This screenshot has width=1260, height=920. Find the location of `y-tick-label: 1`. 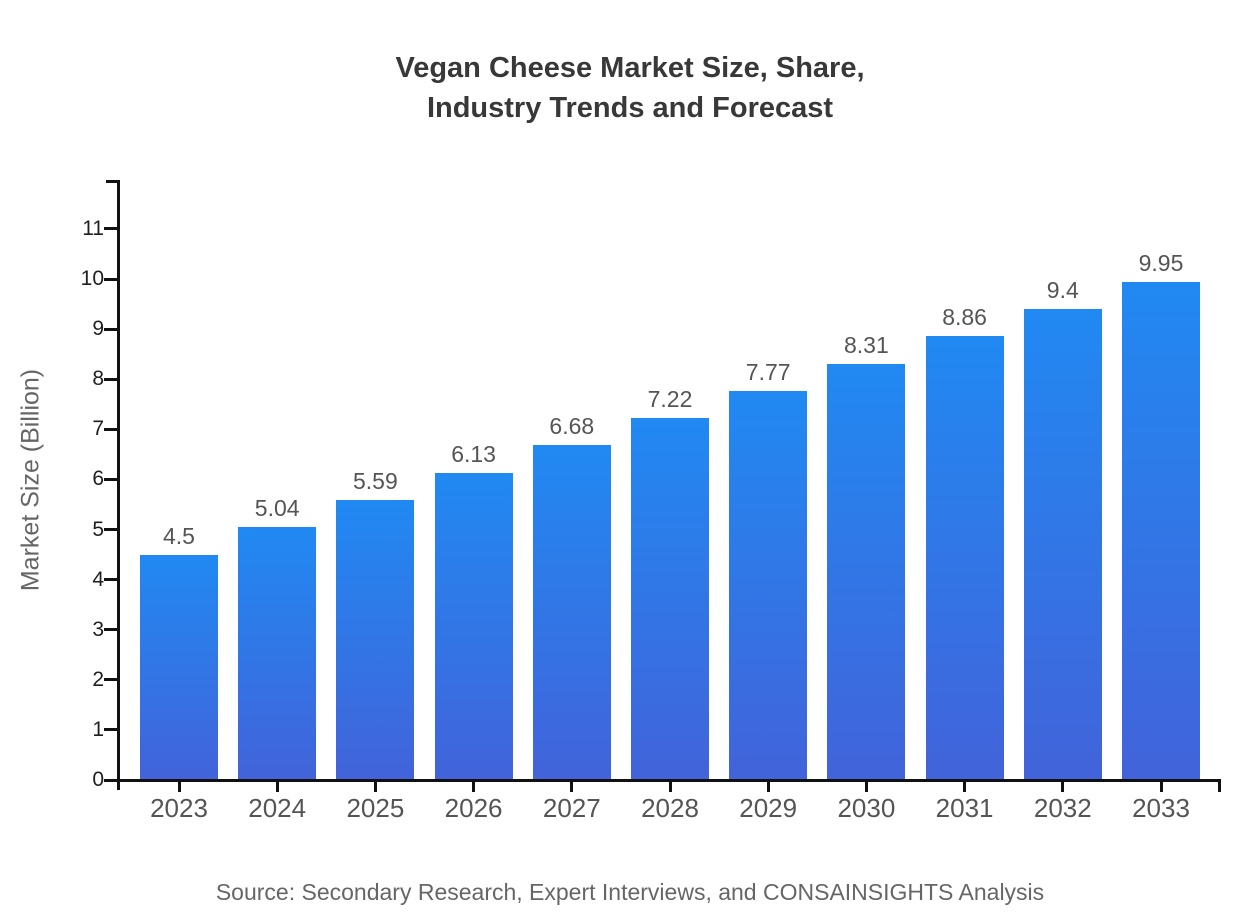

y-tick-label: 1 is located at coordinates (98, 729).